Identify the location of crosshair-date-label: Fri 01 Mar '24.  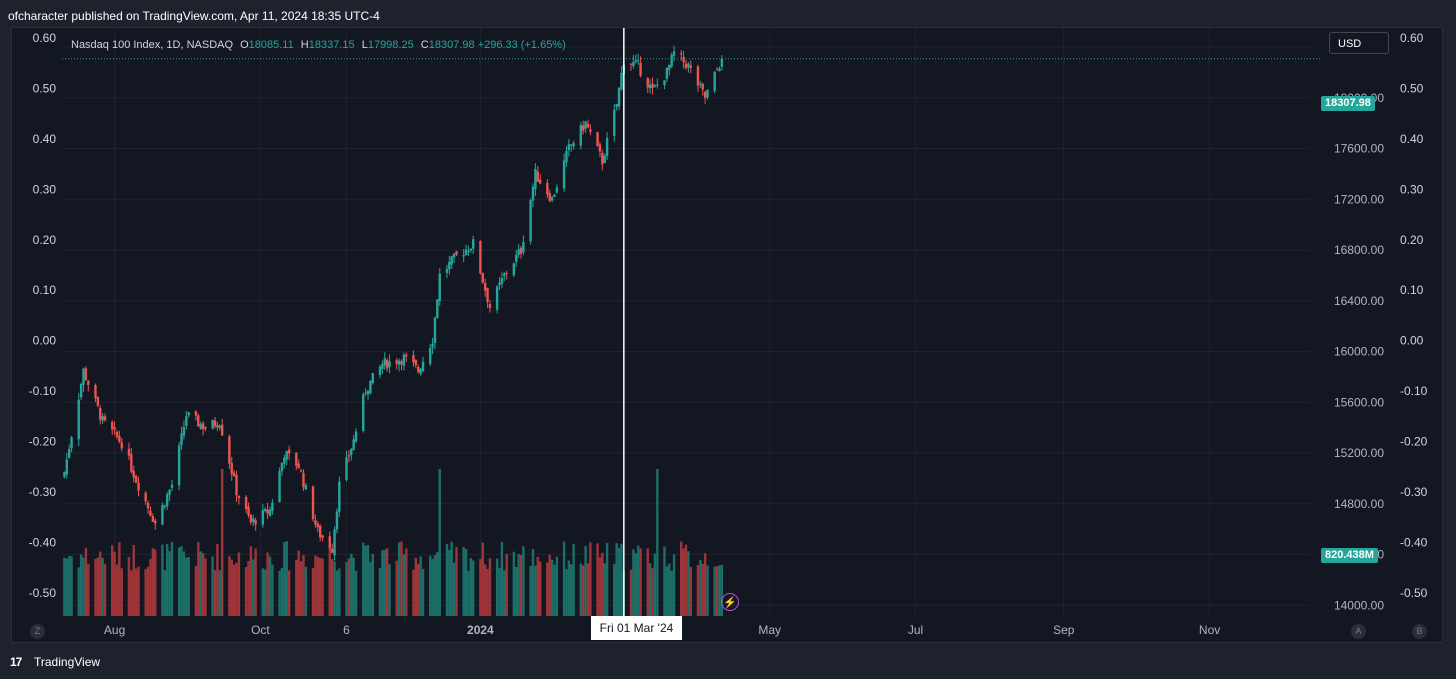
(636, 628).